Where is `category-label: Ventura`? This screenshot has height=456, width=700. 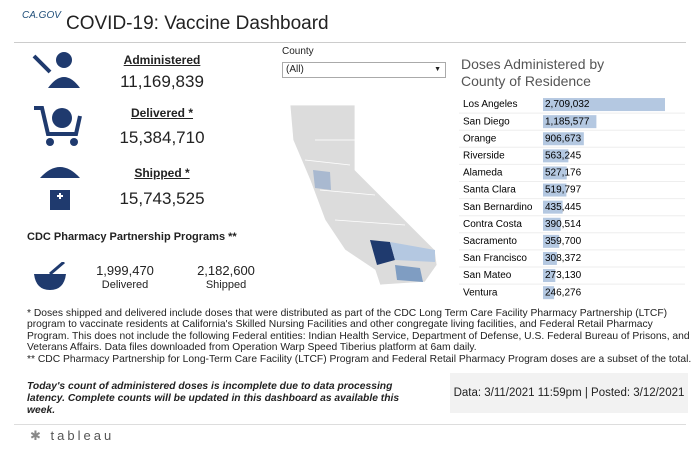 category-label: Ventura is located at coordinates (480, 292).